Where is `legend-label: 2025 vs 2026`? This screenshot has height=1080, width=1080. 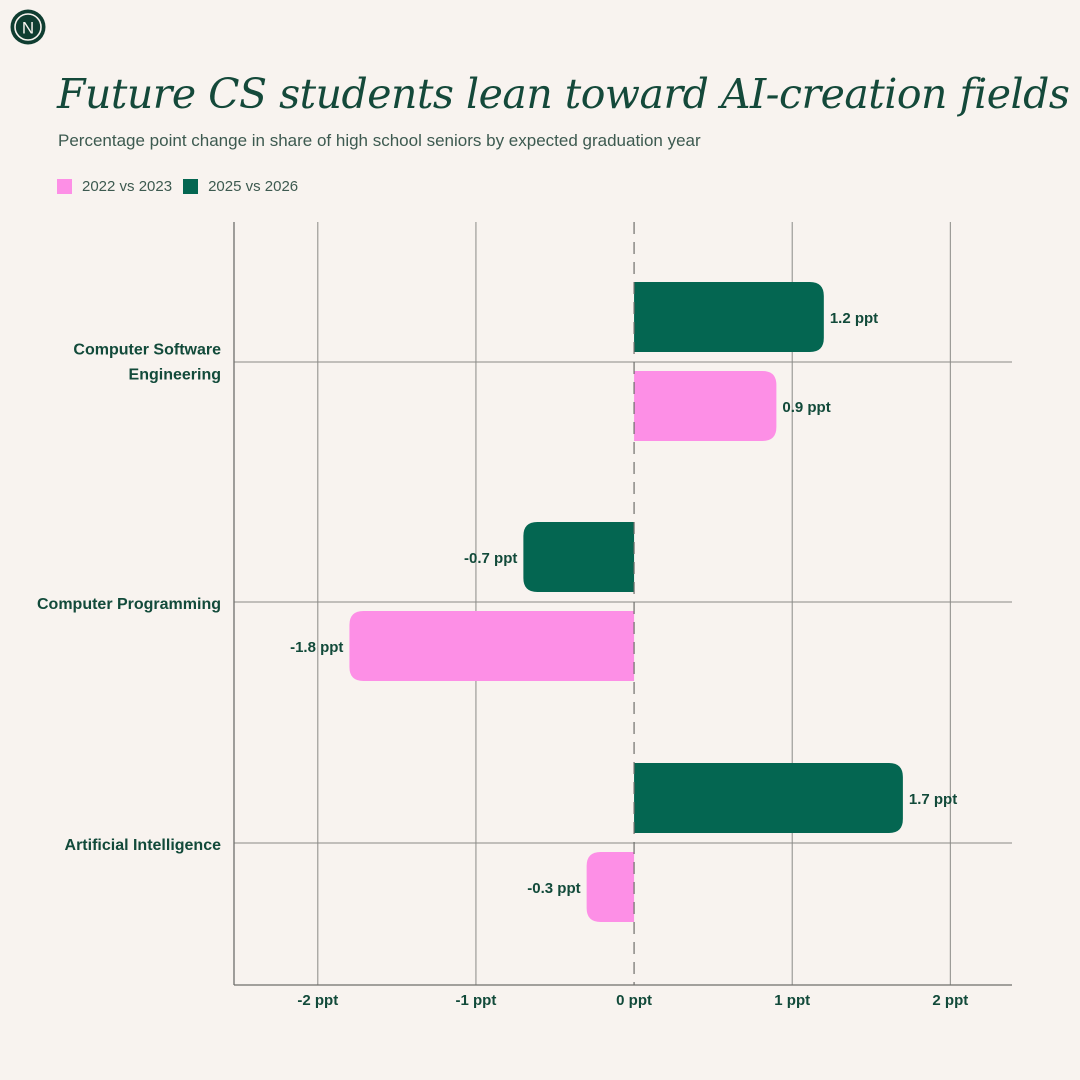
legend-label: 2025 vs 2026 is located at coordinates (253, 186).